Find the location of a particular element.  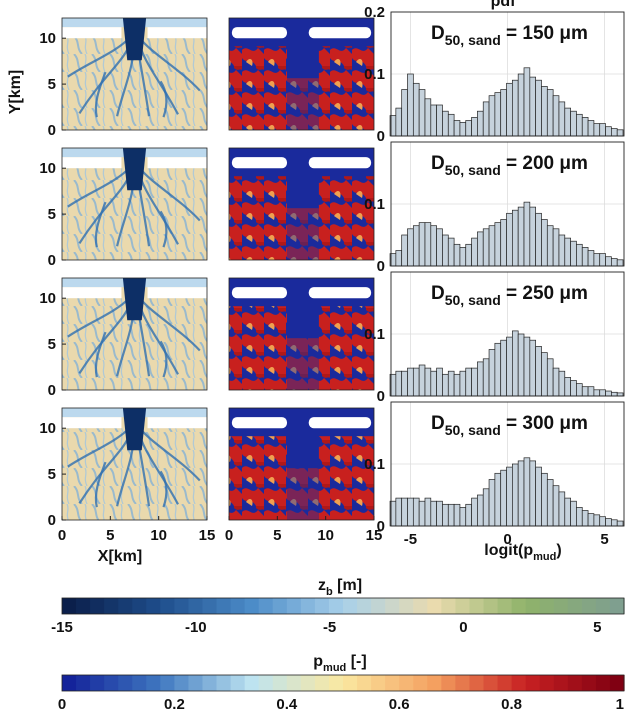

colorbar: zb [m] -15 -10 -5 0 5 is located at coordinates (338, 606).